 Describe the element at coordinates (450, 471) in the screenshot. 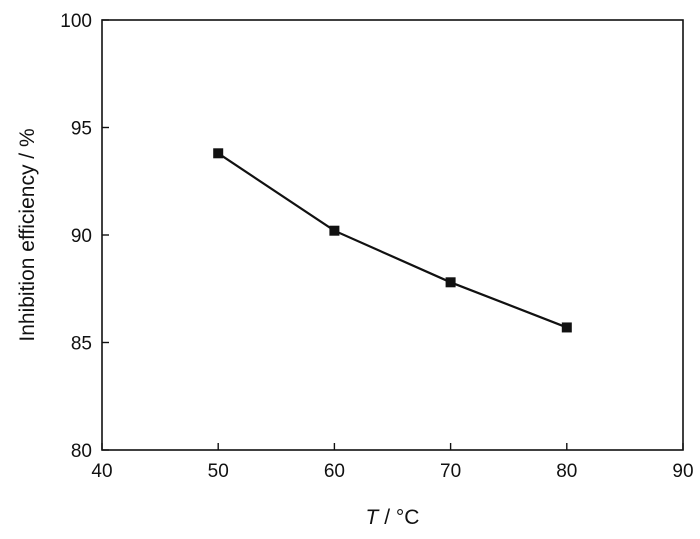

I see `x-tick-label-70: 70` at that location.